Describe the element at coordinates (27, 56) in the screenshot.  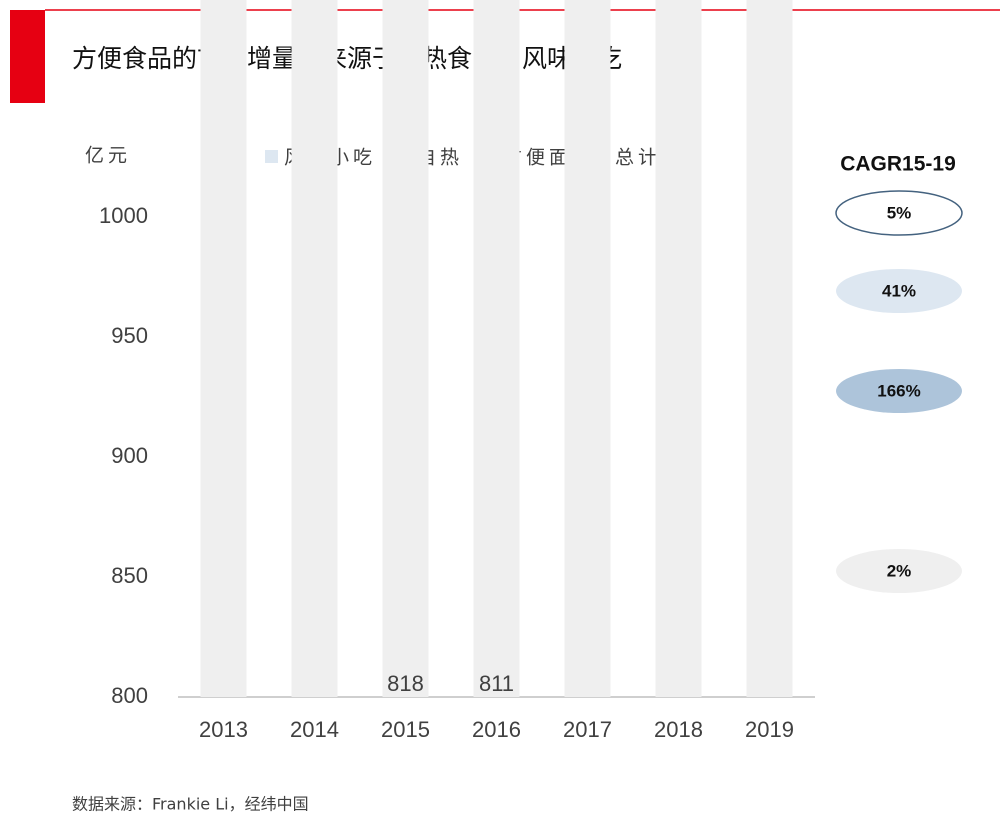
I see `accent-bar` at that location.